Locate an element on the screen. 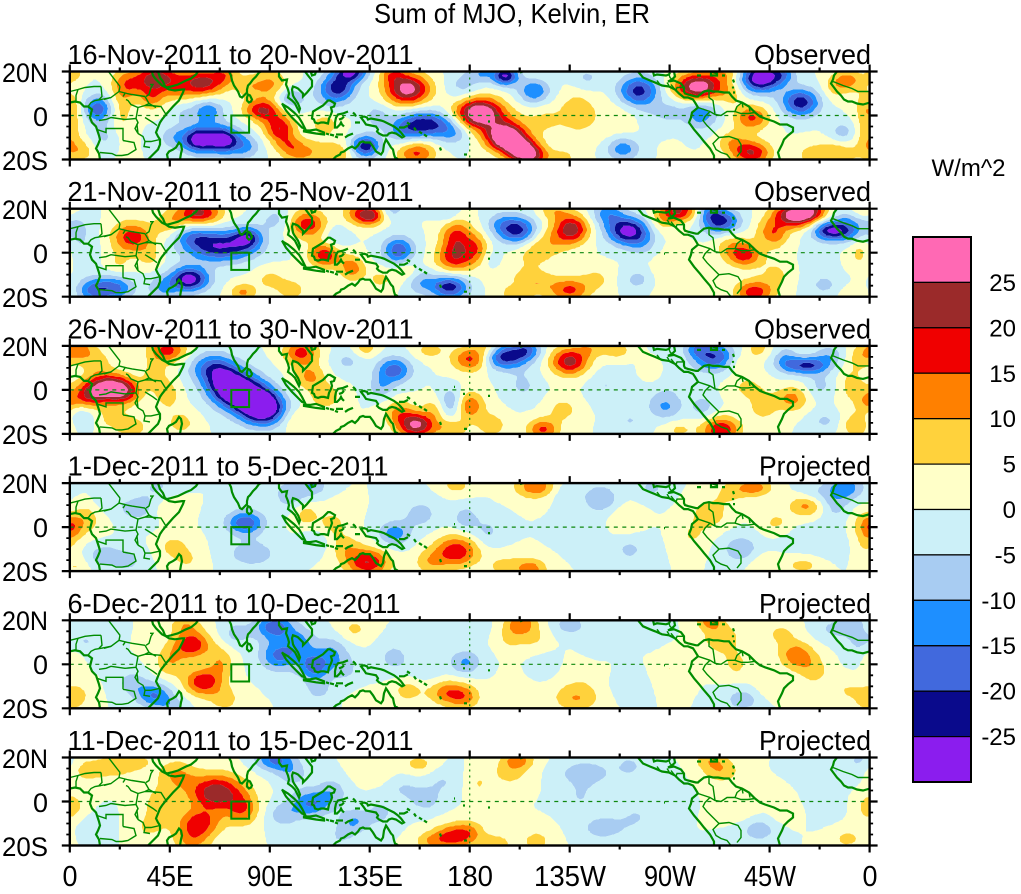 Image resolution: width=1021 pixels, height=894 pixels. svg-text: 90E is located at coordinates (270, 875).